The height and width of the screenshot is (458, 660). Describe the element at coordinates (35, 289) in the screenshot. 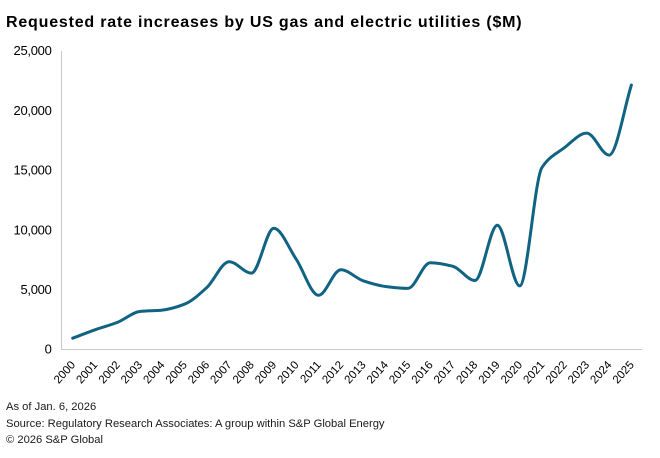

I see `svg-text: 5,000` at that location.